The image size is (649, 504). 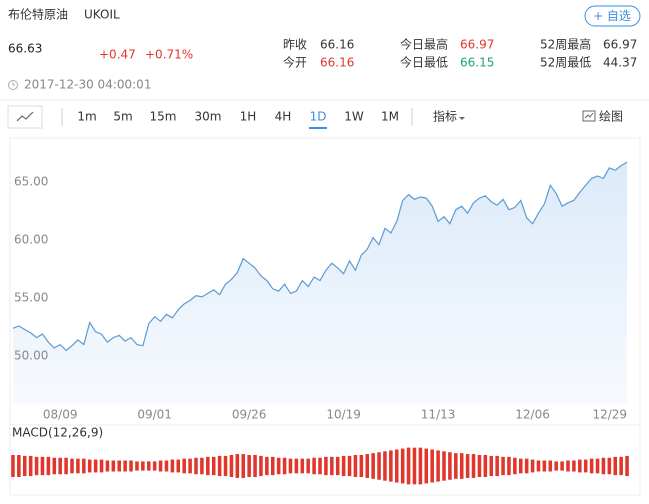 I want to click on chart-type-frame, so click(x=25, y=117).